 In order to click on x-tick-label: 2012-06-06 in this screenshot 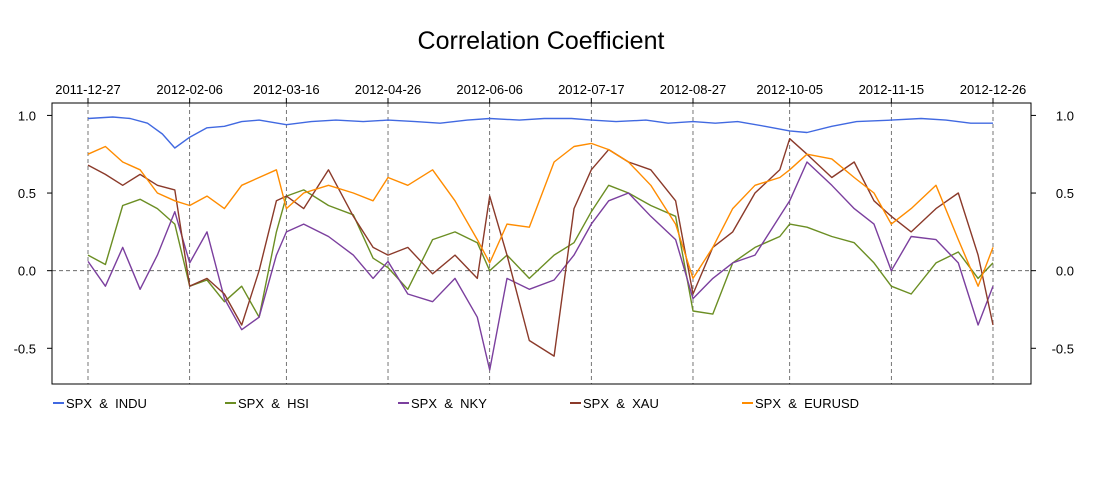, I will do `click(489, 89)`.